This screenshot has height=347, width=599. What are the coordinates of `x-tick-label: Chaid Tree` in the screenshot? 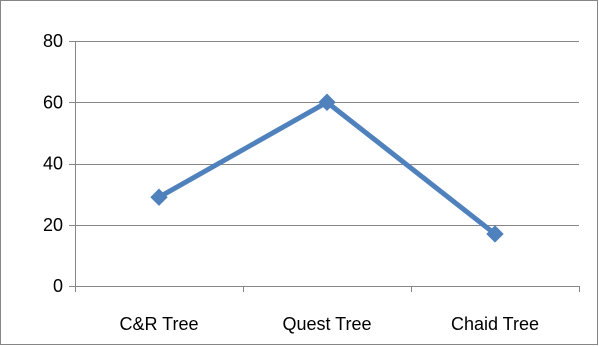 It's located at (495, 324).